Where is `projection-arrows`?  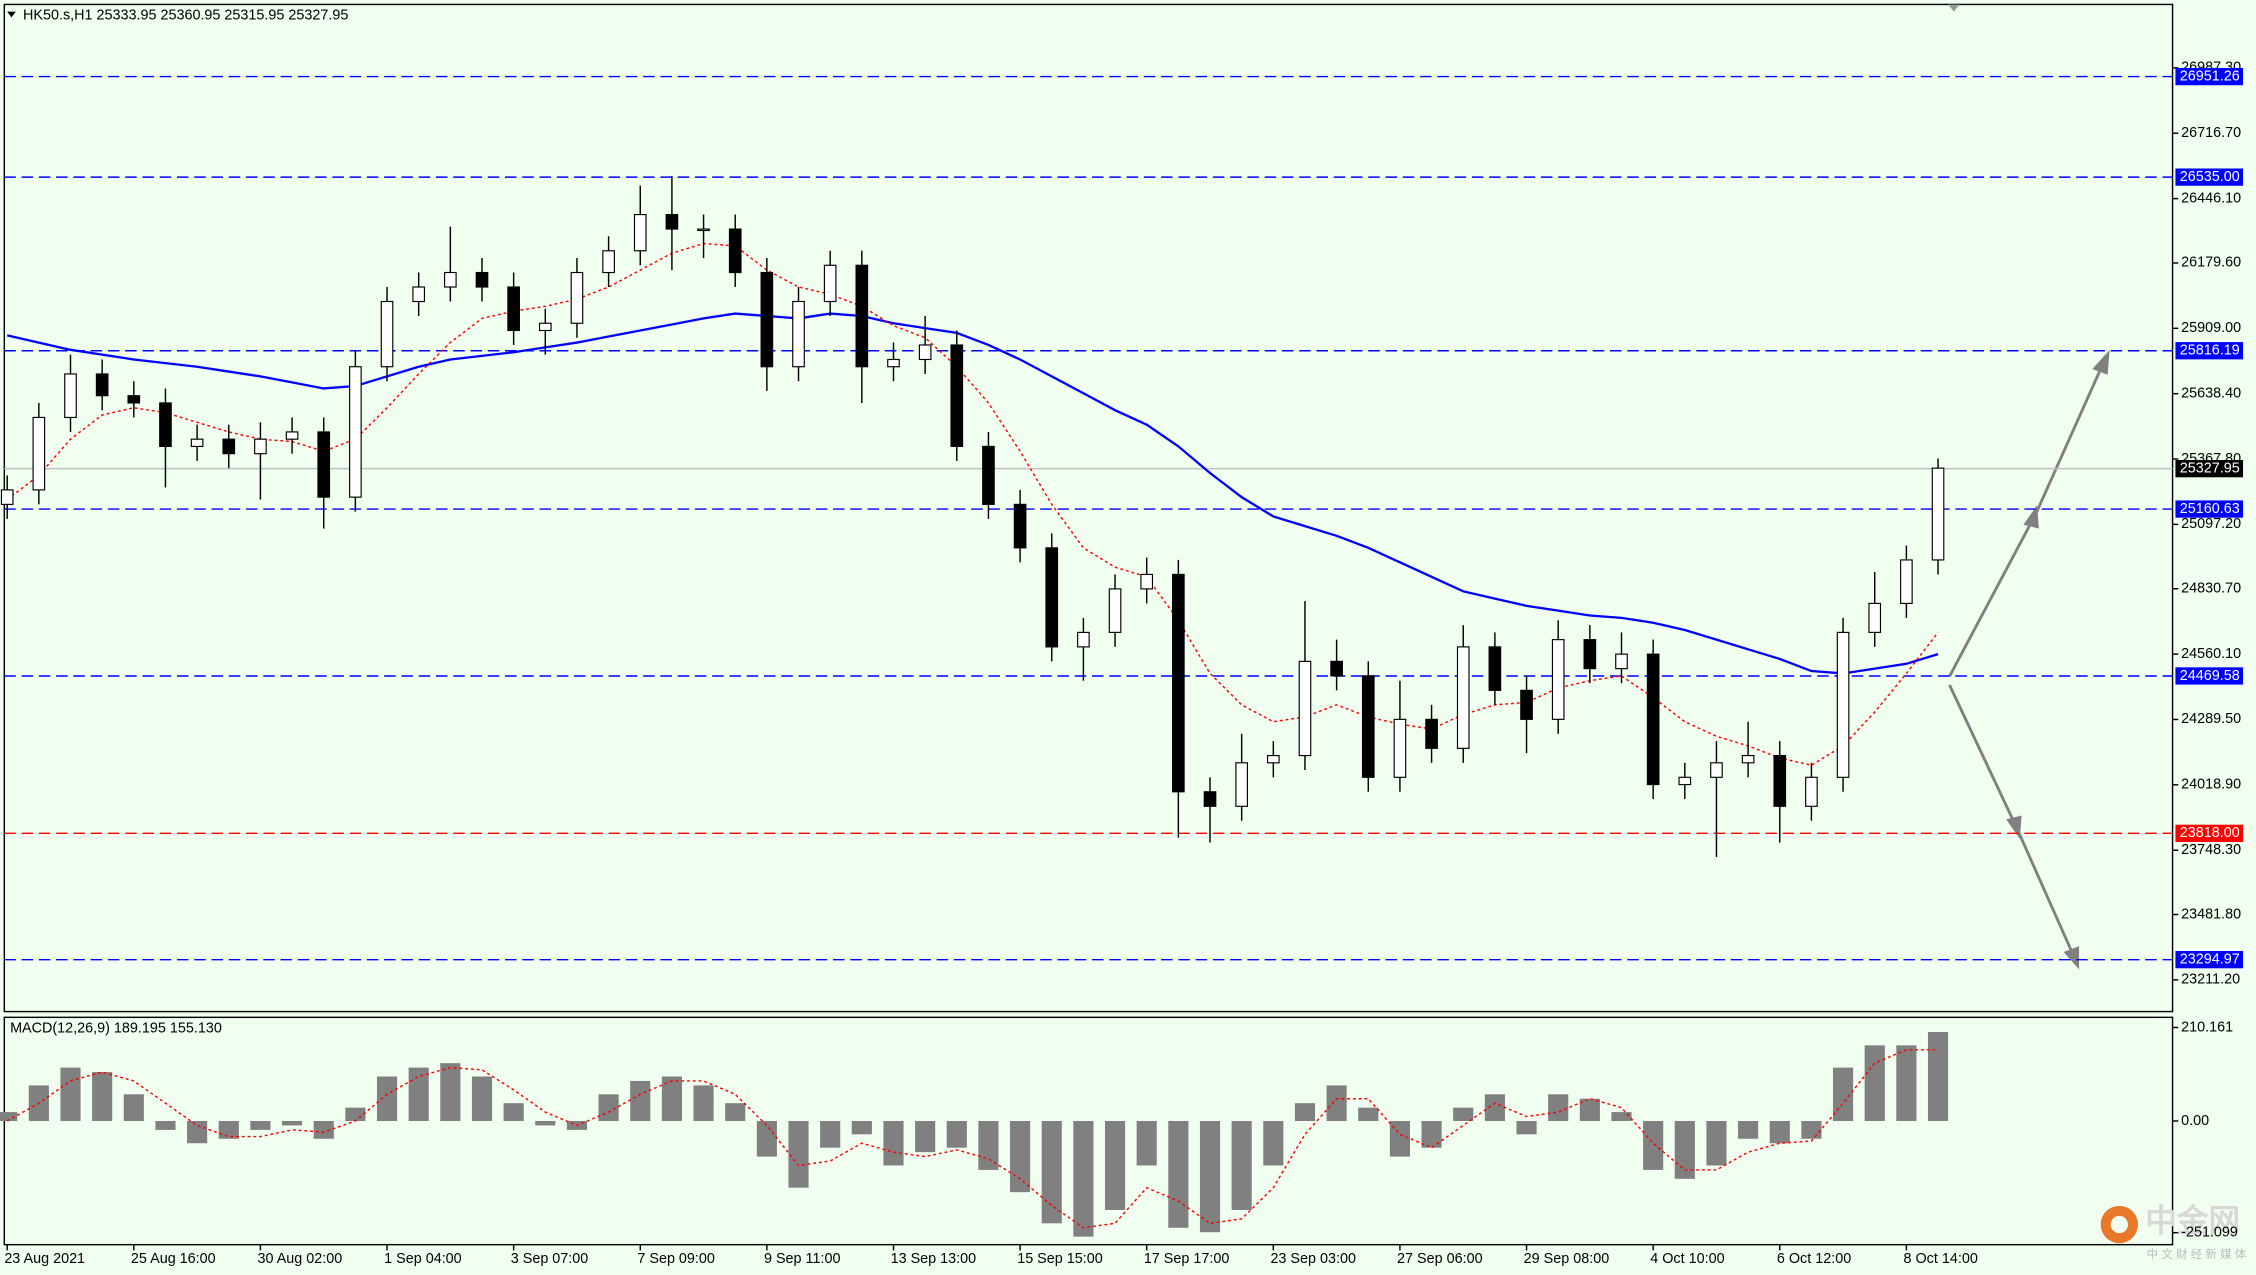 projection-arrows is located at coordinates (2029, 659).